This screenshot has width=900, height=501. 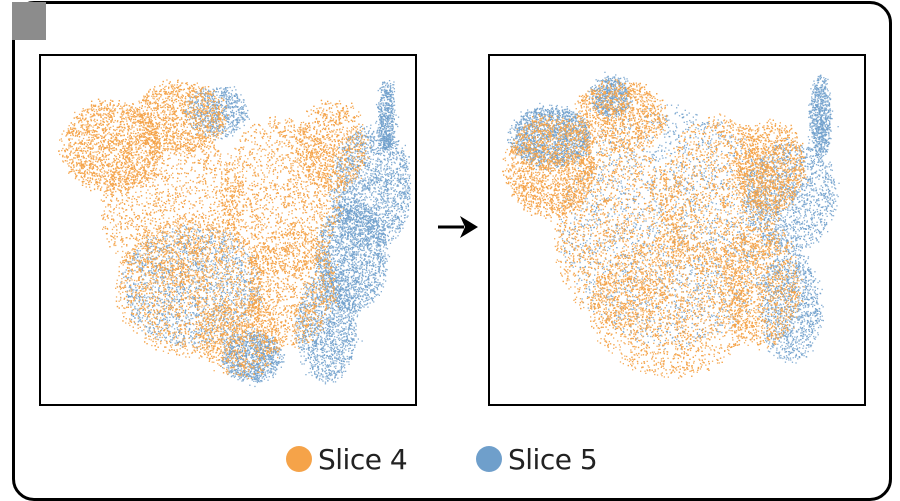 I want to click on legend-label-slice-5: Slice 5, so click(x=553, y=459).